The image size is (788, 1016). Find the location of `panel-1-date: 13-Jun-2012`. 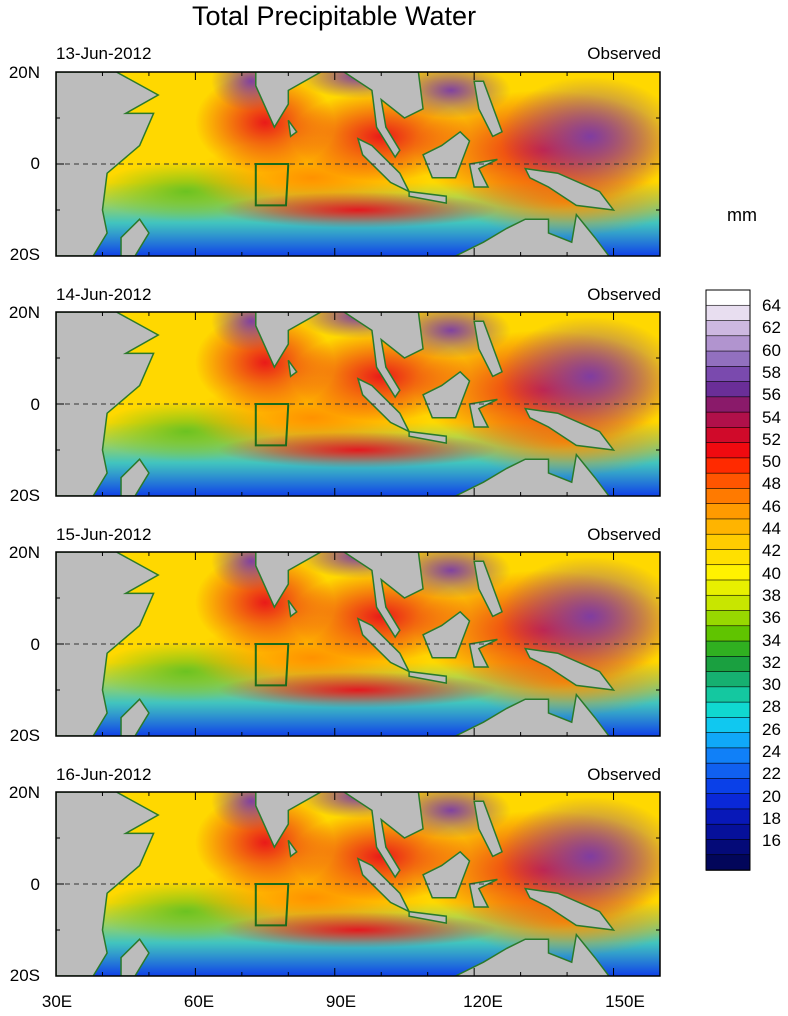

panel-1-date: 13-Jun-2012 is located at coordinates (104, 53).